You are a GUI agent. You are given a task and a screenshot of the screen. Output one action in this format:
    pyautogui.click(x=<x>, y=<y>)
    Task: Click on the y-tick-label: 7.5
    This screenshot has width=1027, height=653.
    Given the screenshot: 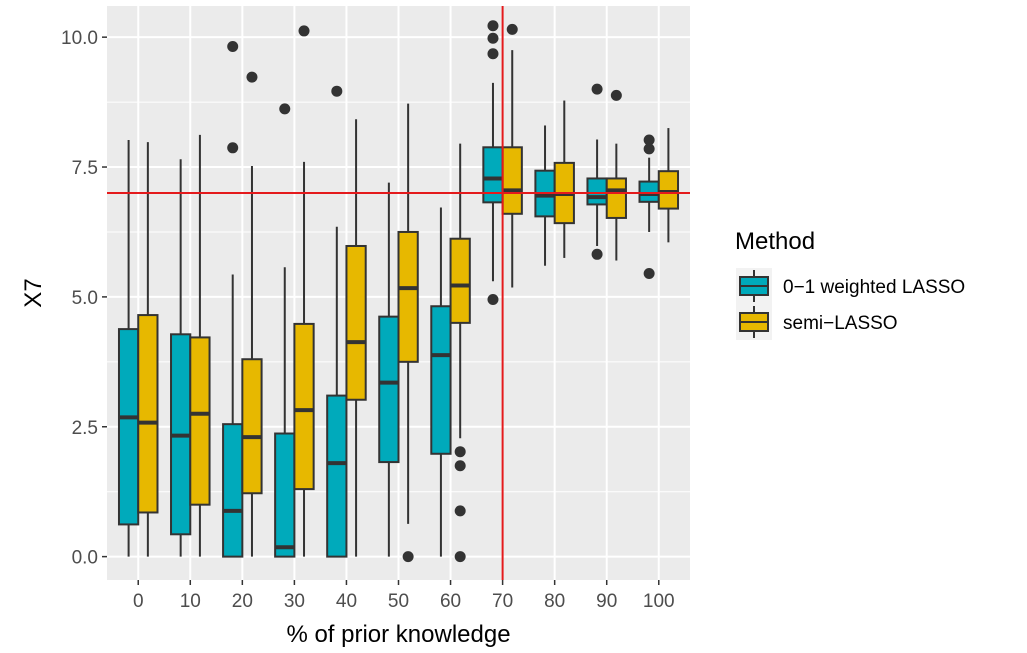 What is the action you would take?
    pyautogui.click(x=85, y=168)
    